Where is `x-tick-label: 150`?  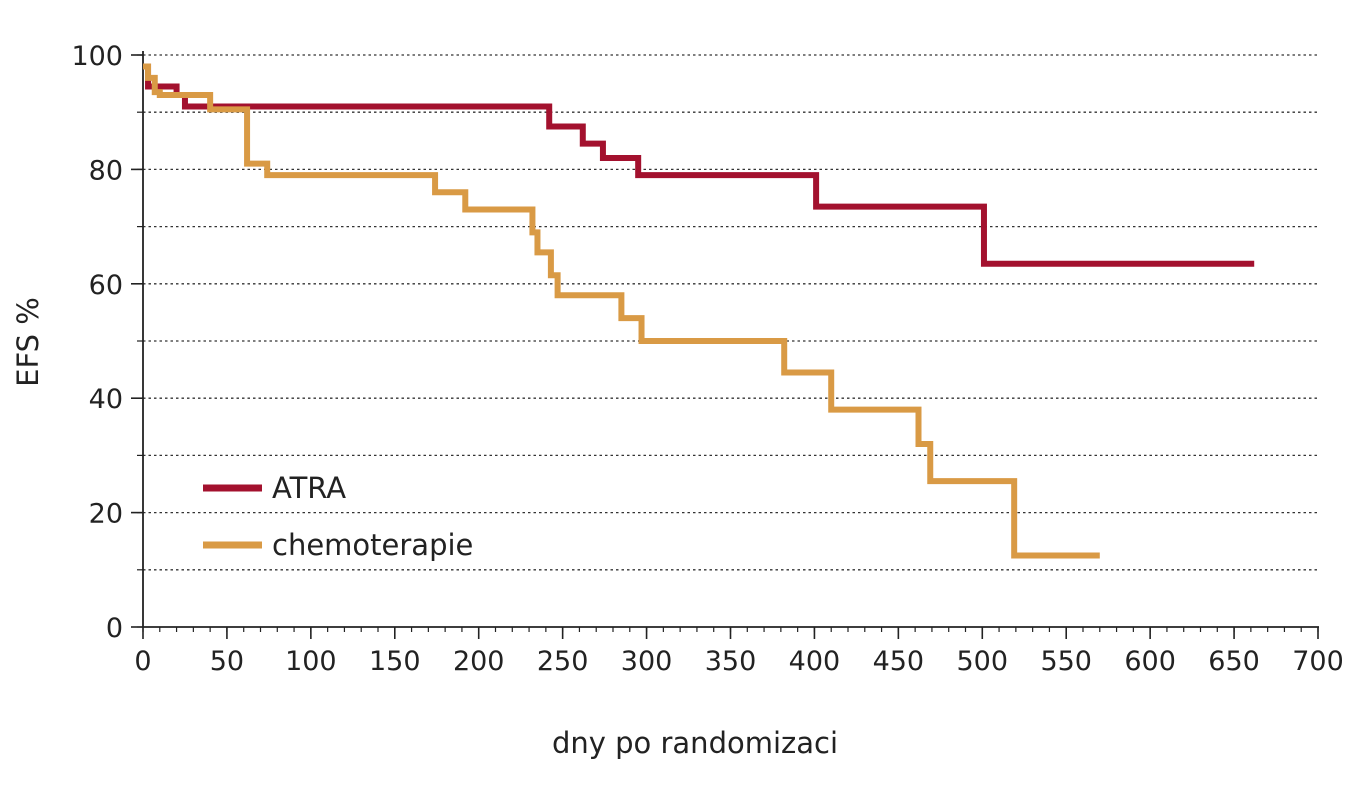 x-tick-label: 150 is located at coordinates (395, 661).